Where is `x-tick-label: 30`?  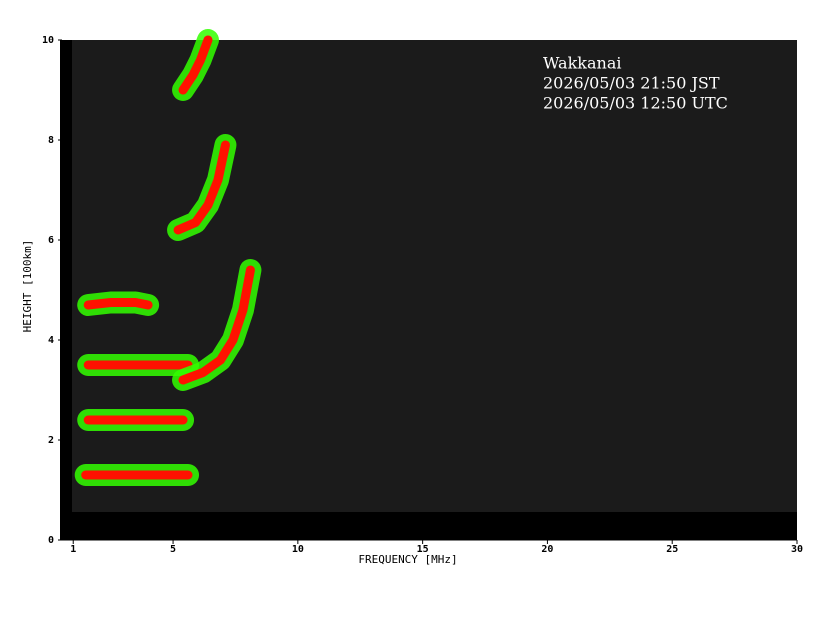 x-tick-label: 30 is located at coordinates (797, 549).